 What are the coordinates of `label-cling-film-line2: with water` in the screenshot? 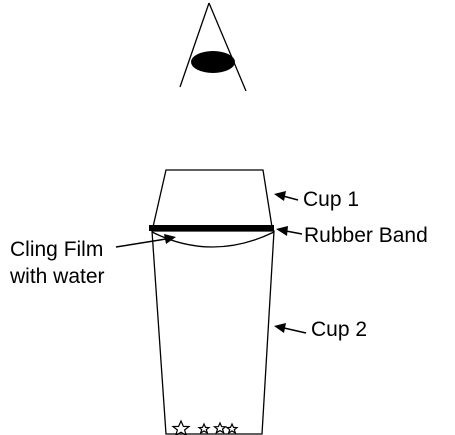 It's located at (57, 276).